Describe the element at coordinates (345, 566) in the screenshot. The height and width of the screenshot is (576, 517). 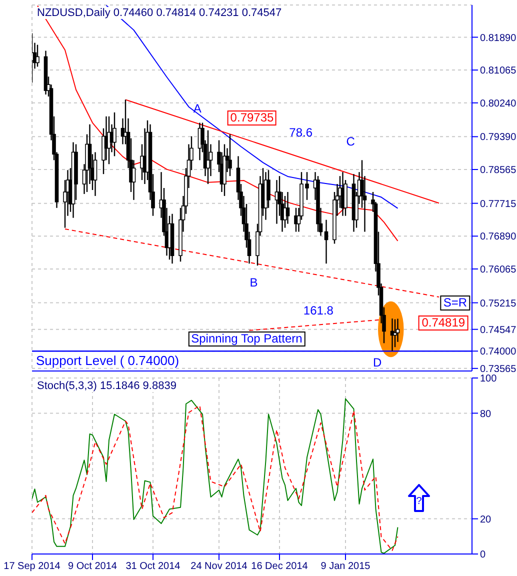
I see `x-tick-label: 9 Jan 2015` at that location.